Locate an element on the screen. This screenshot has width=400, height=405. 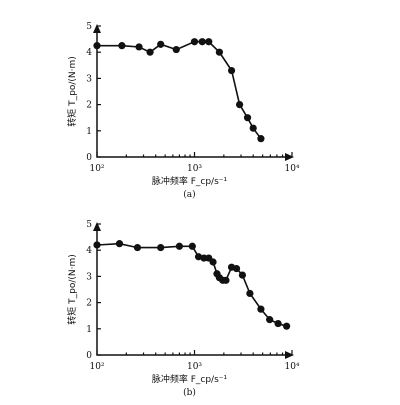
panel-label: (a) is located at coordinates (189, 194).